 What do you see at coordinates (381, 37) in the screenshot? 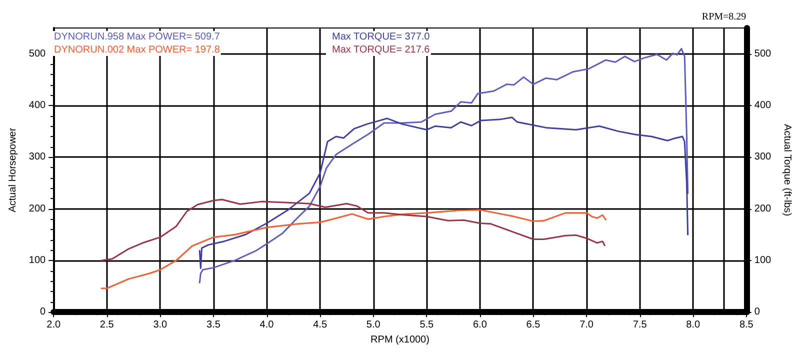
I see `text: Max TORQUE= 377.0` at bounding box center [381, 37].